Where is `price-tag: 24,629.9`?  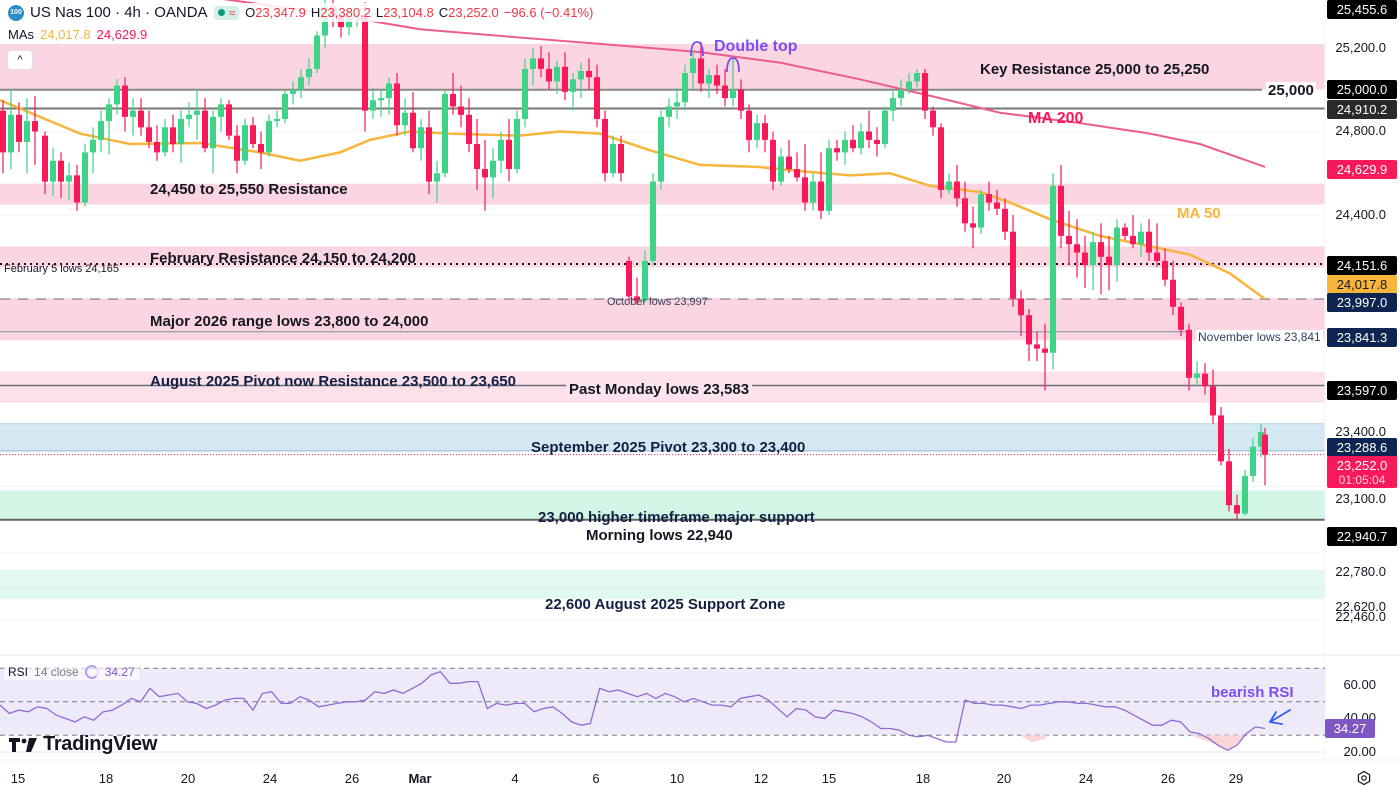
price-tag: 24,629.9 is located at coordinates (1362, 169).